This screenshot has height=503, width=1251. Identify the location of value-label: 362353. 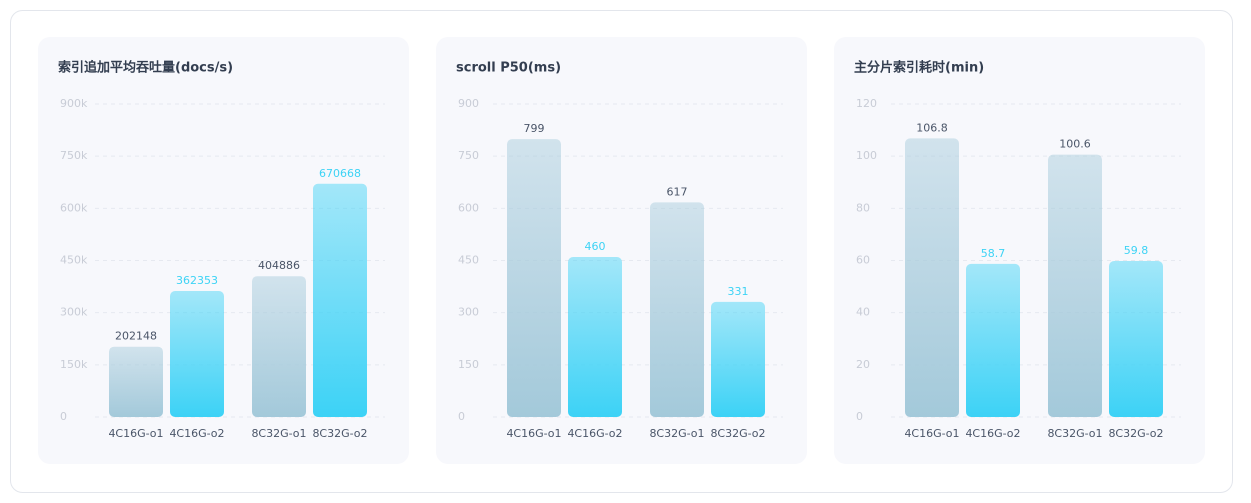
(197, 280).